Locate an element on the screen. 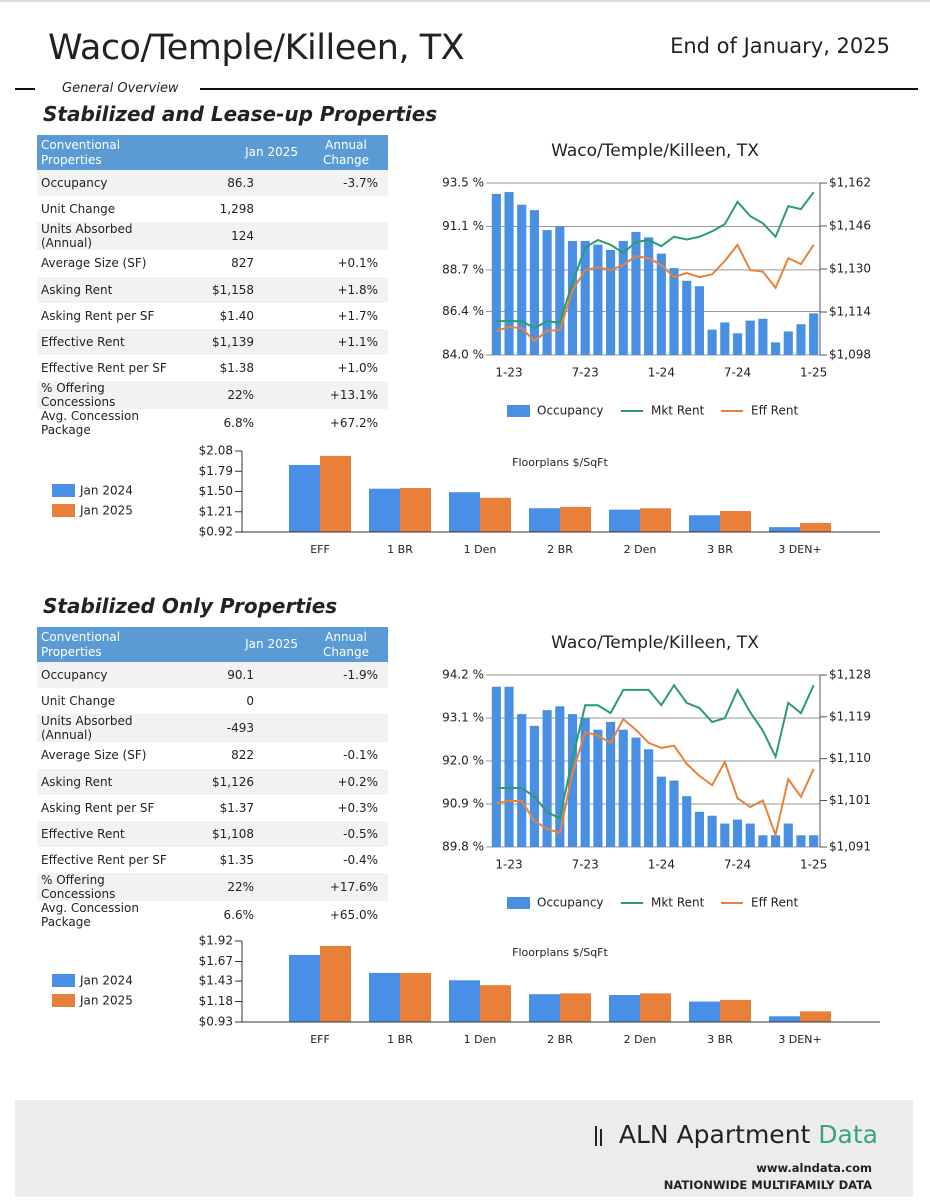 This screenshot has width=930, height=1200. table-row: Avg. Concession Package 6.6% +65.0% is located at coordinates (212, 915).